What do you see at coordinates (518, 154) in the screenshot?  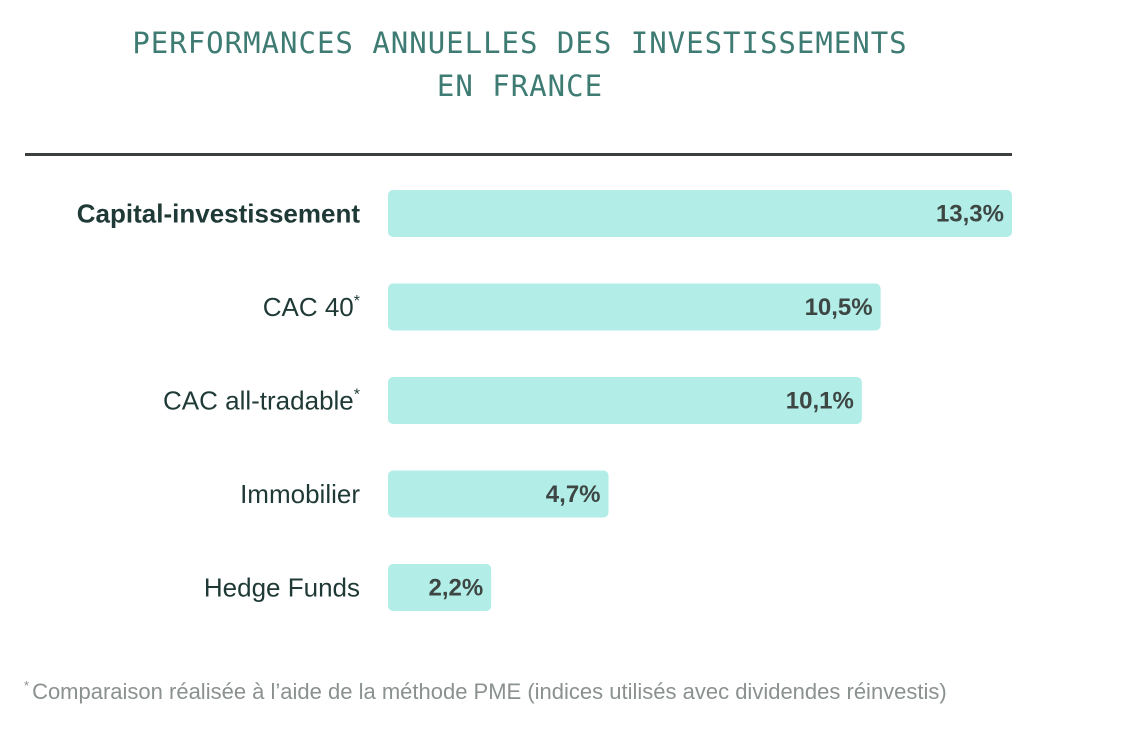 I see `title-divider` at bounding box center [518, 154].